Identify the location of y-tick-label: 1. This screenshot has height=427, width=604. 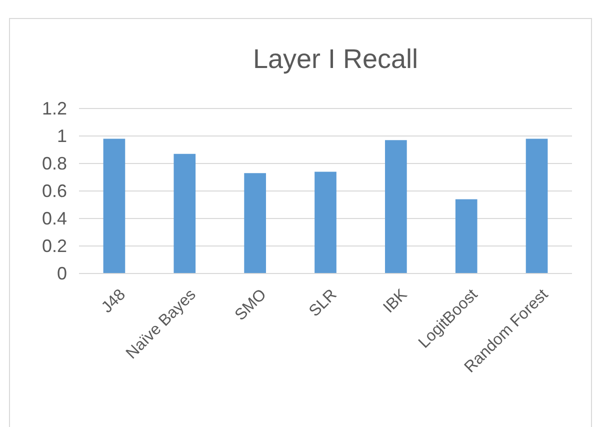
(61, 136).